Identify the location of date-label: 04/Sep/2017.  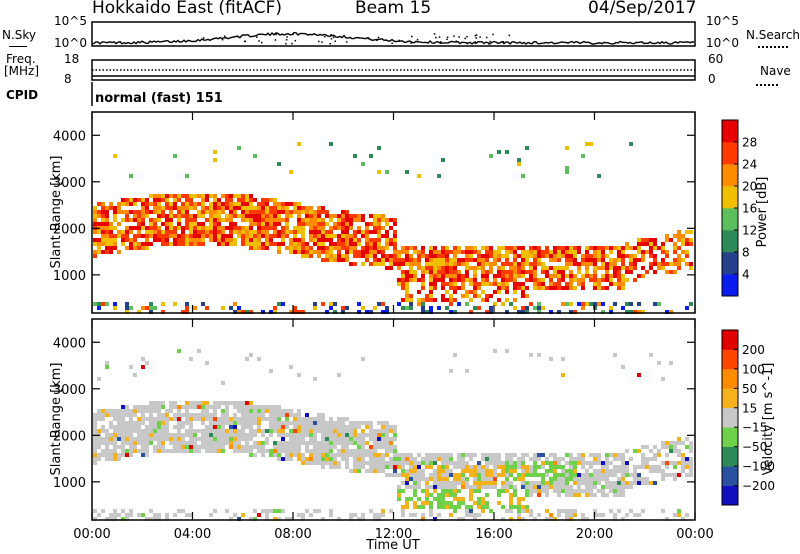
(642, 9).